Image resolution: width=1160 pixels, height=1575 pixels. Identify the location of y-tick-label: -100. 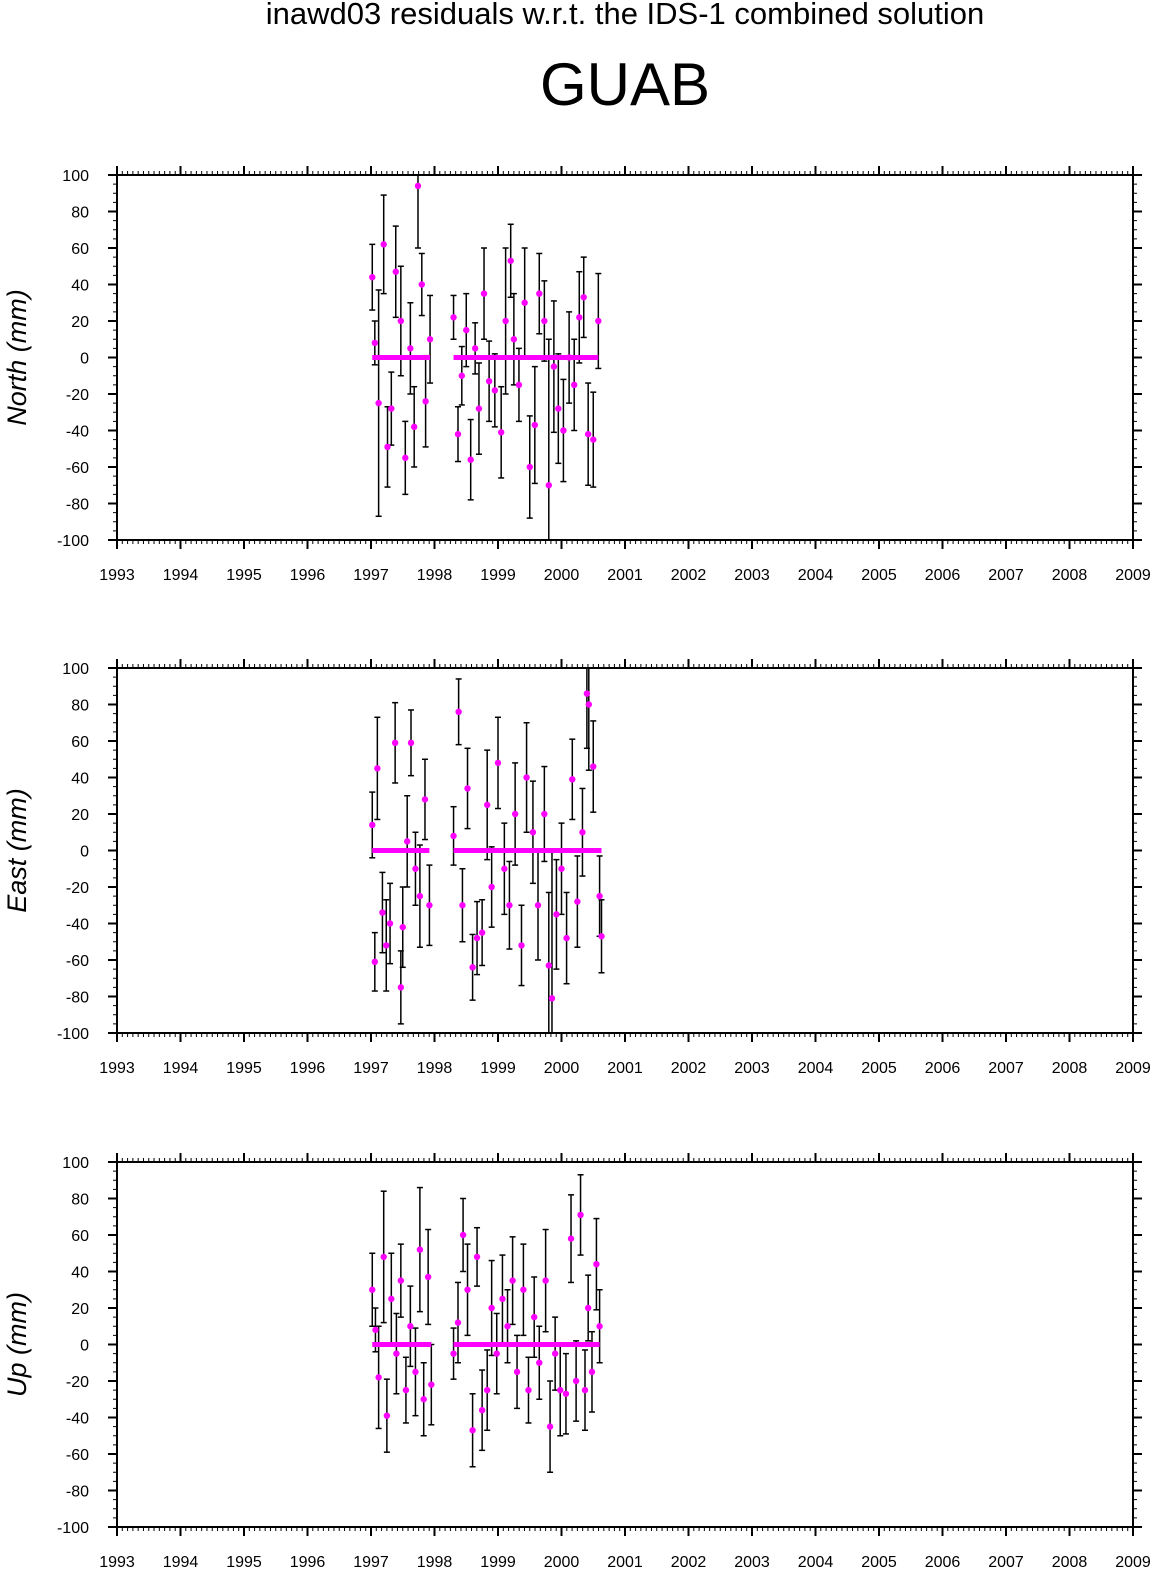
(73, 541).